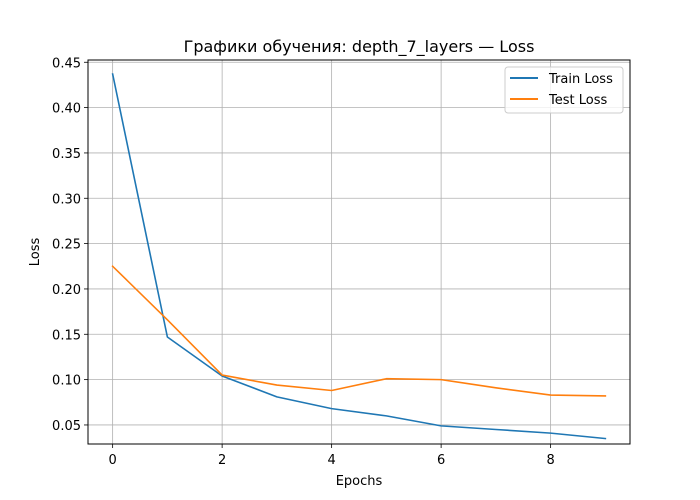  What do you see at coordinates (66, 154) in the screenshot?
I see `y-tick-label: 0.35` at bounding box center [66, 154].